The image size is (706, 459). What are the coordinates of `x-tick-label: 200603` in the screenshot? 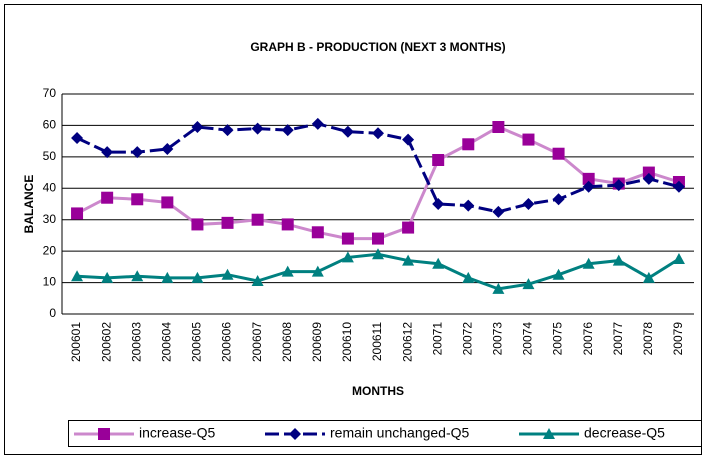 It's located at (136, 342).